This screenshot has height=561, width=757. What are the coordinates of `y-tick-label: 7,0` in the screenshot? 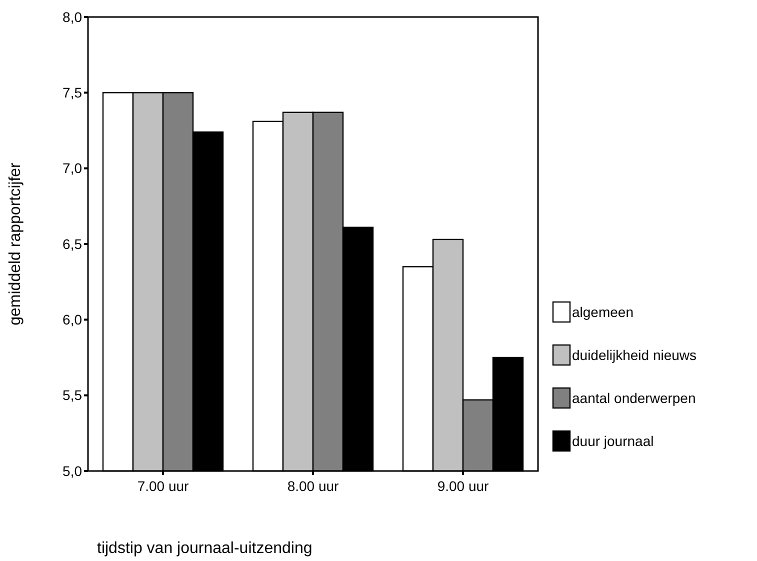 It's located at (72, 168).